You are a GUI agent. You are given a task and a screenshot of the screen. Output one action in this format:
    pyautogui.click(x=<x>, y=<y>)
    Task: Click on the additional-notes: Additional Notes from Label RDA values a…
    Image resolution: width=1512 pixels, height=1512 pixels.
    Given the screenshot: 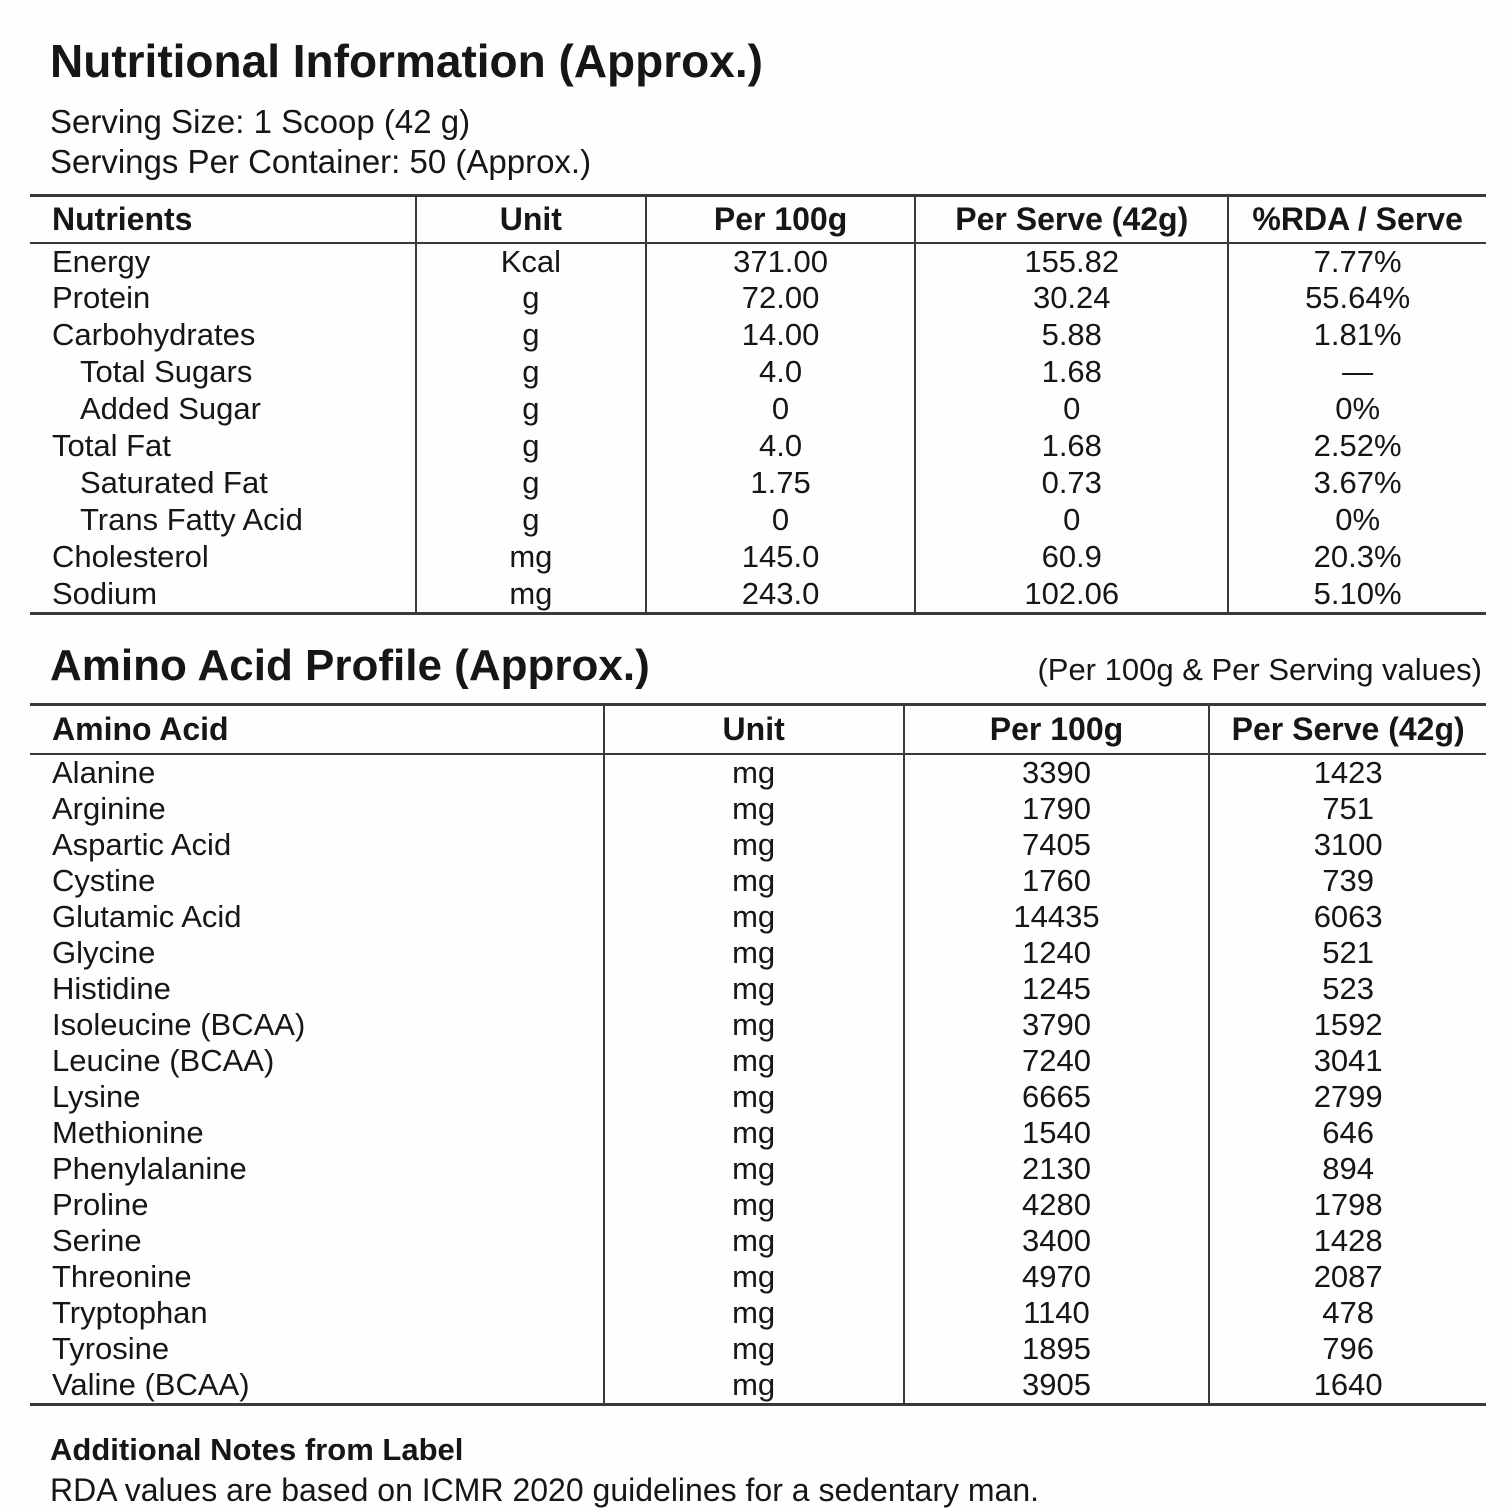 What is the action you would take?
    pyautogui.click(x=768, y=1472)
    